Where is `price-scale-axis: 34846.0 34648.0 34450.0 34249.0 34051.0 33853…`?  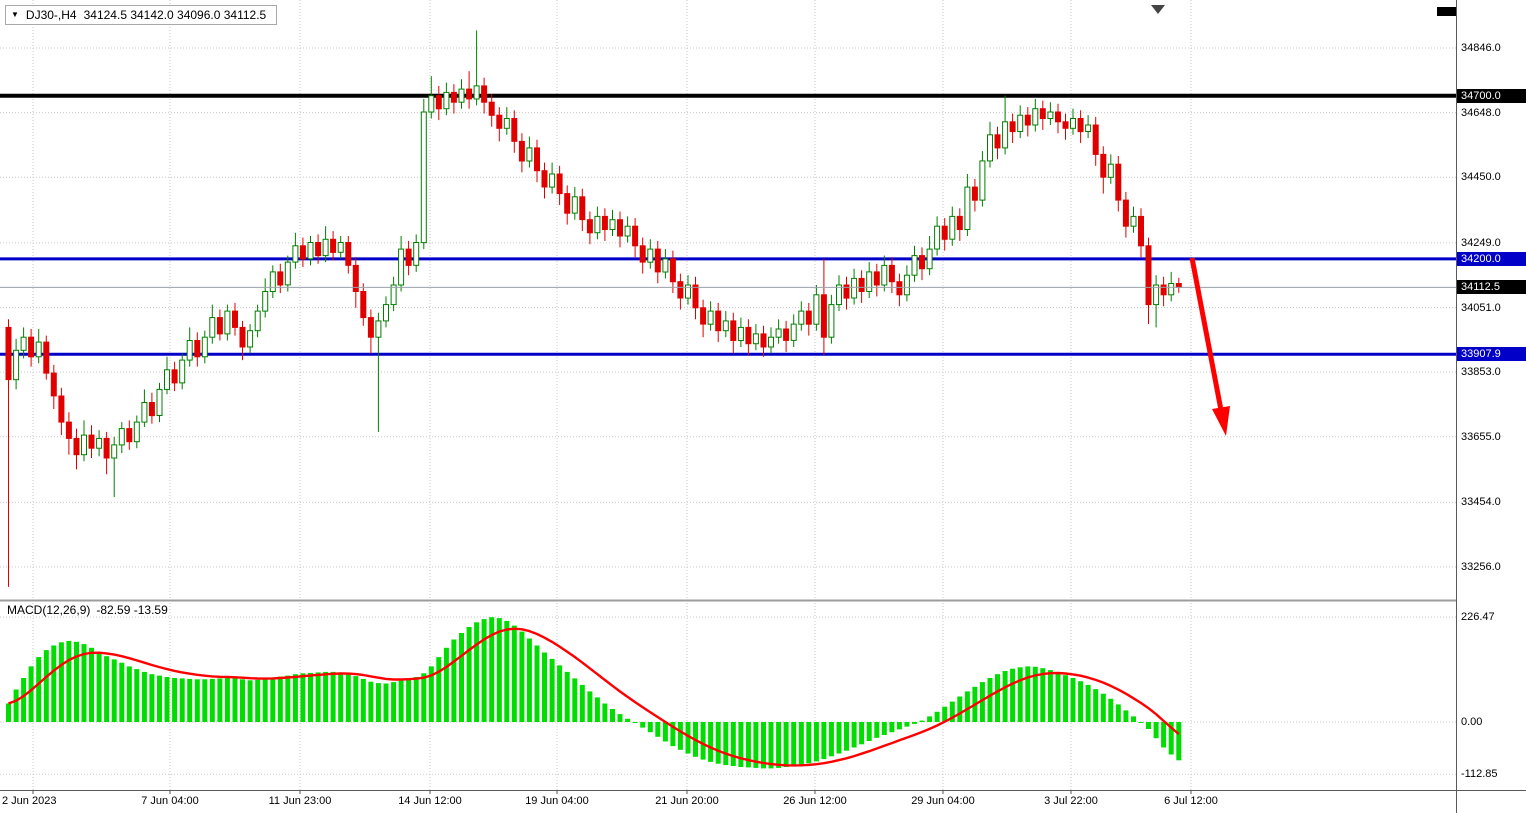 price-scale-axis: 34846.0 34648.0 34450.0 34249.0 34051.0 33853… is located at coordinates (1491, 395).